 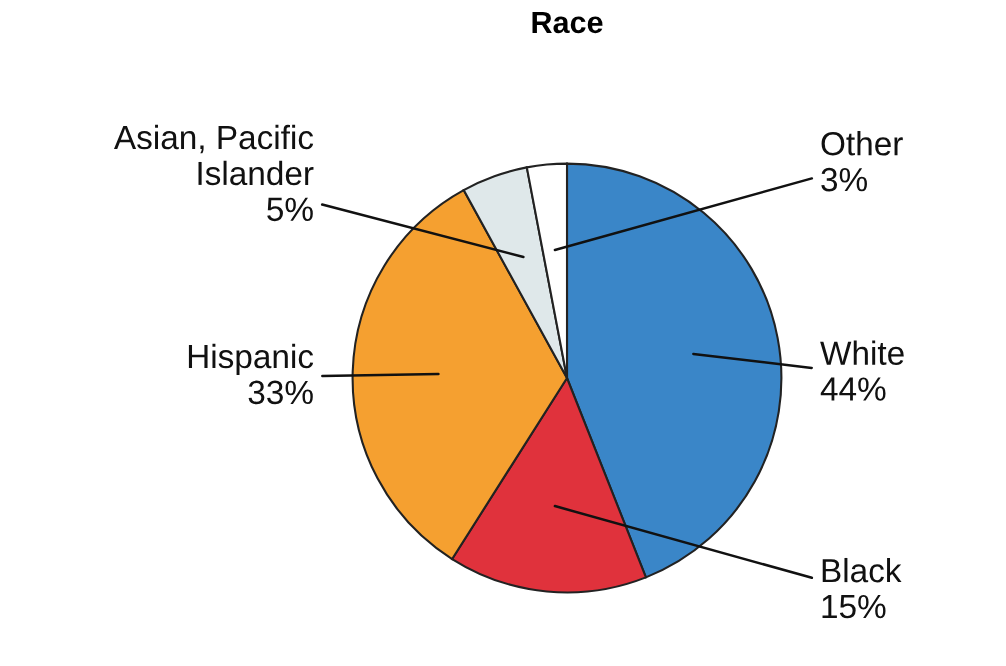 I want to click on slice-label: White, so click(x=862, y=352).